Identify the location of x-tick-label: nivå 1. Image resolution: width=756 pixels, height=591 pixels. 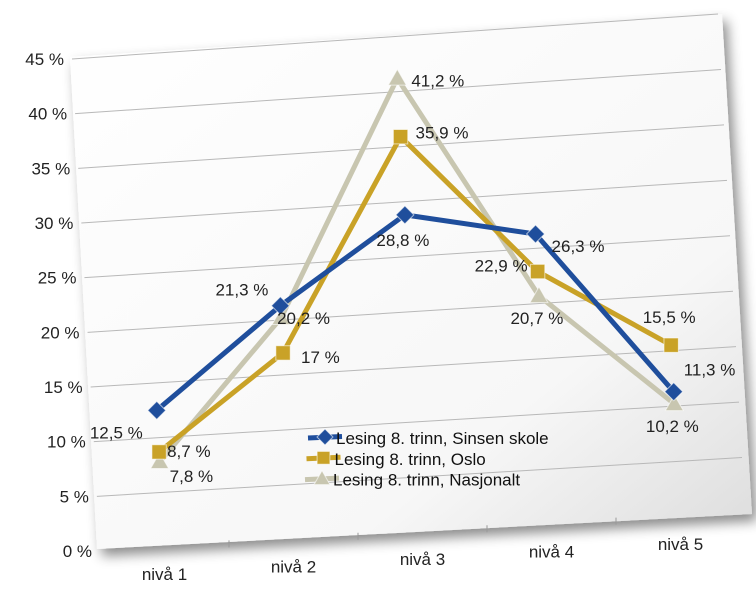
(164, 574).